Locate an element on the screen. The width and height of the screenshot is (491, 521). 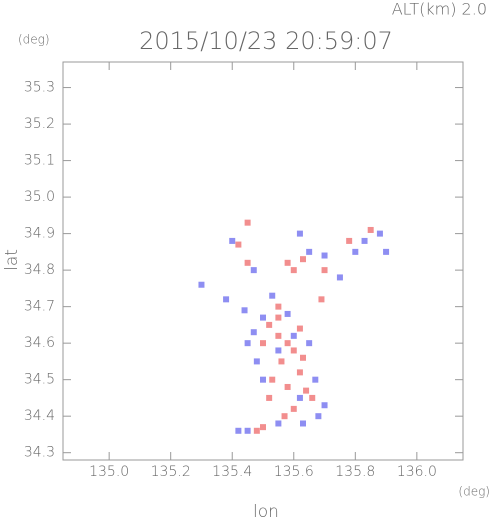
y-tick-label: 34.4 is located at coordinates (39, 416).